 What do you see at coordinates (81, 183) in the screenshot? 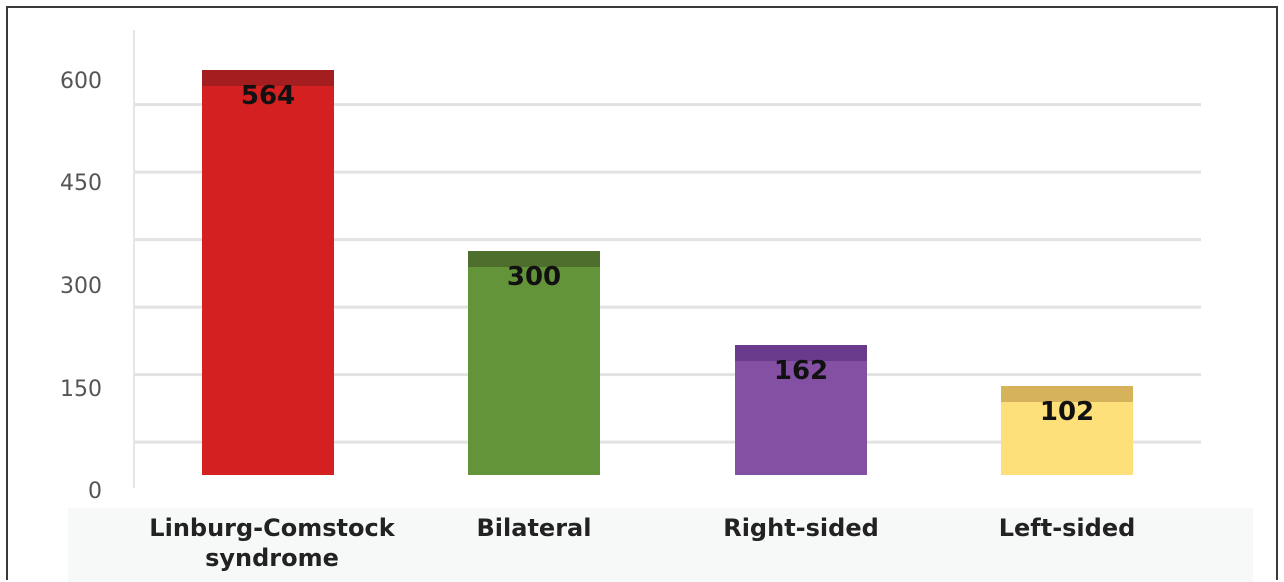
I see `y-tick-label: 450` at bounding box center [81, 183].